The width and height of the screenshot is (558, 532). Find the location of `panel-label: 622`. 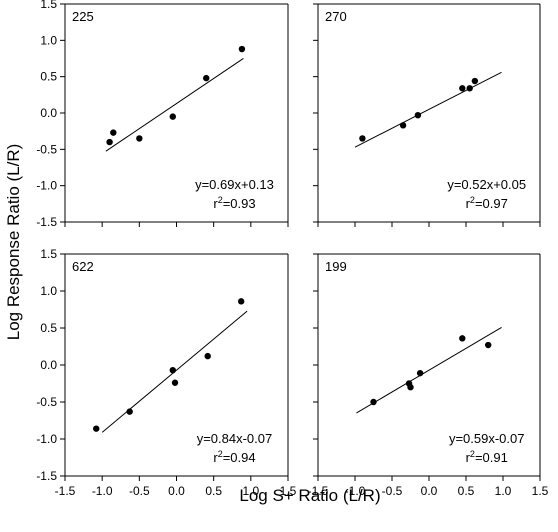

panel-label: 622 is located at coordinates (83, 266).